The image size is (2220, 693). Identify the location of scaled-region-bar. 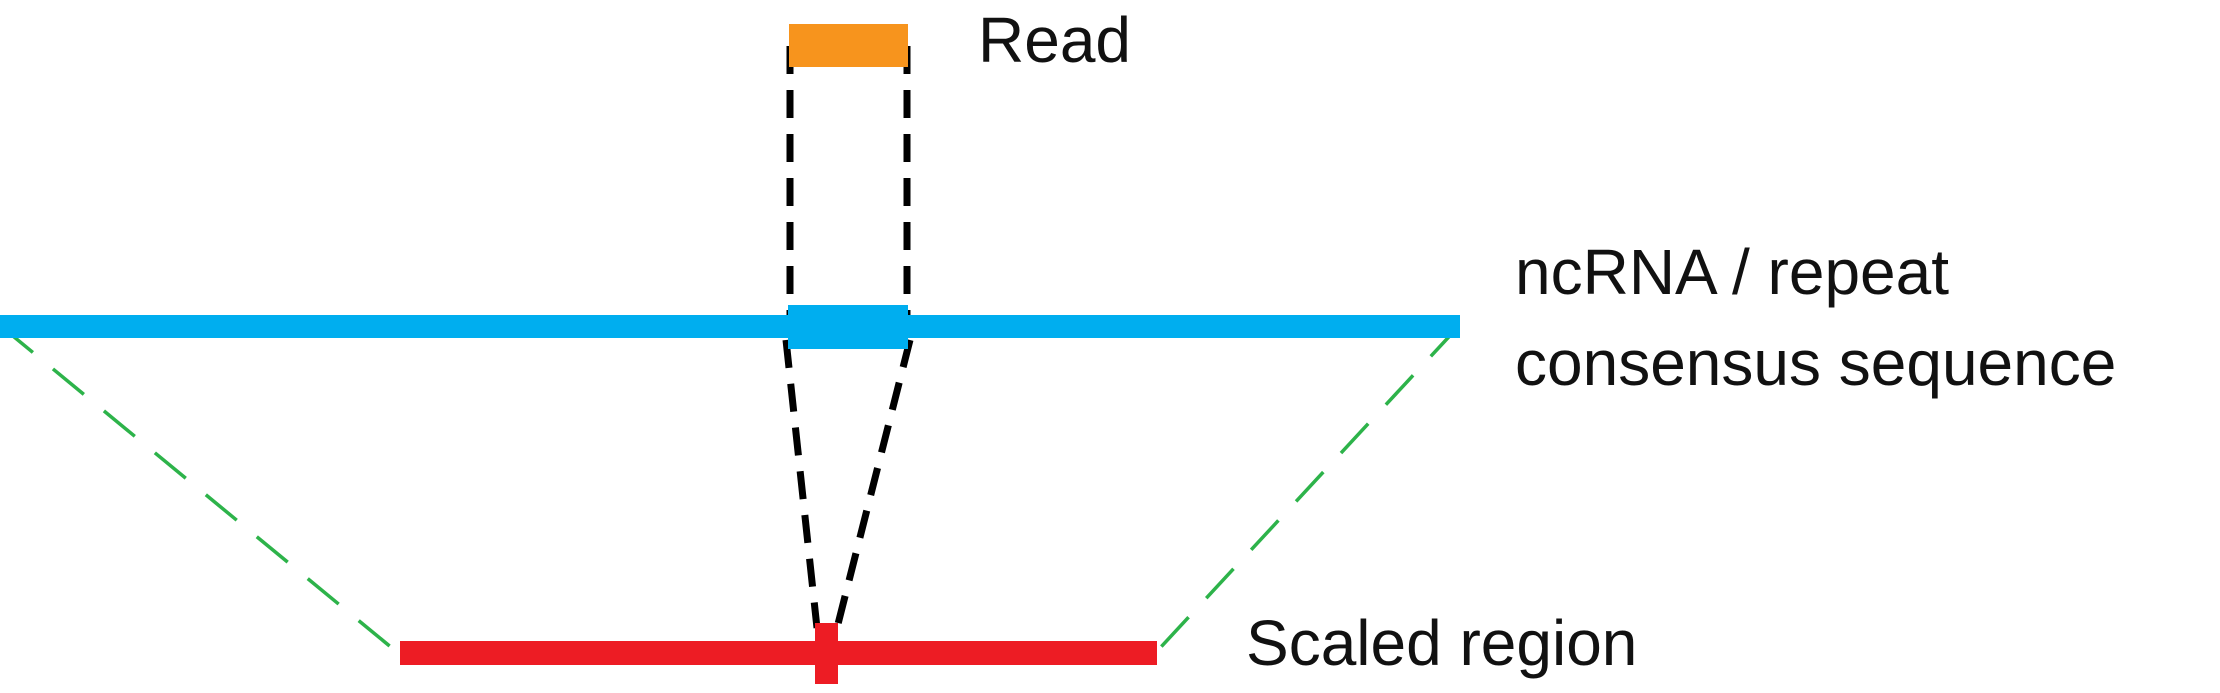
(778, 653).